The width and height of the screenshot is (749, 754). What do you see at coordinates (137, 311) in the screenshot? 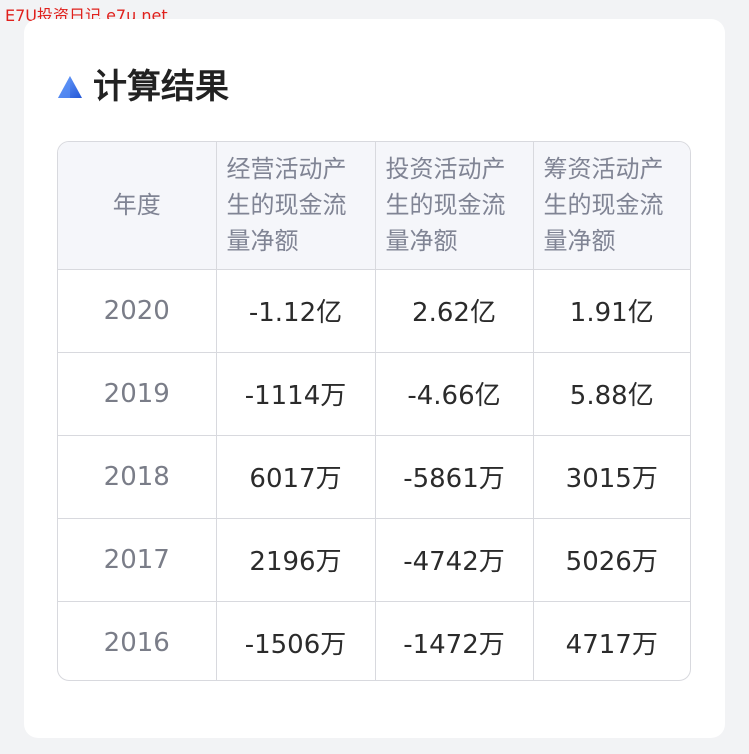
I see `cell-year: 2020` at bounding box center [137, 311].